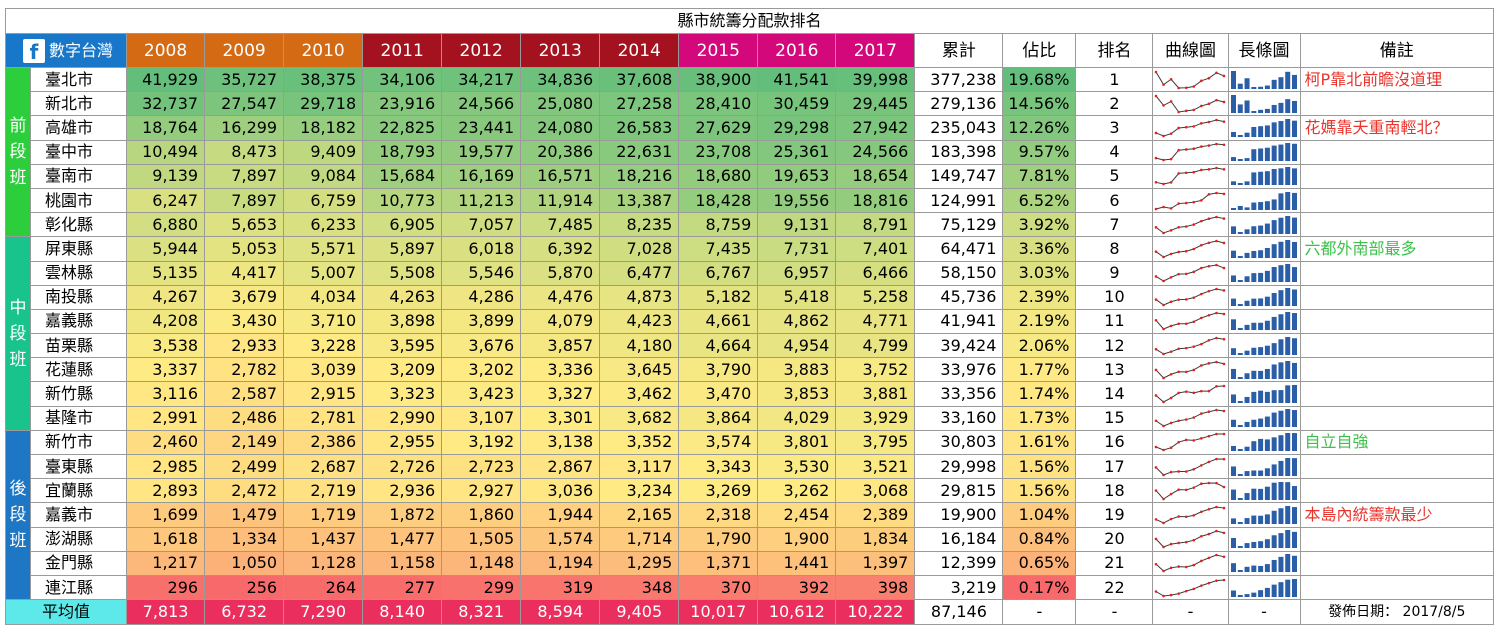 The image size is (1499, 643). What do you see at coordinates (402, 515) in the screenshot?
I see `value-cell: 1,872` at bounding box center [402, 515].